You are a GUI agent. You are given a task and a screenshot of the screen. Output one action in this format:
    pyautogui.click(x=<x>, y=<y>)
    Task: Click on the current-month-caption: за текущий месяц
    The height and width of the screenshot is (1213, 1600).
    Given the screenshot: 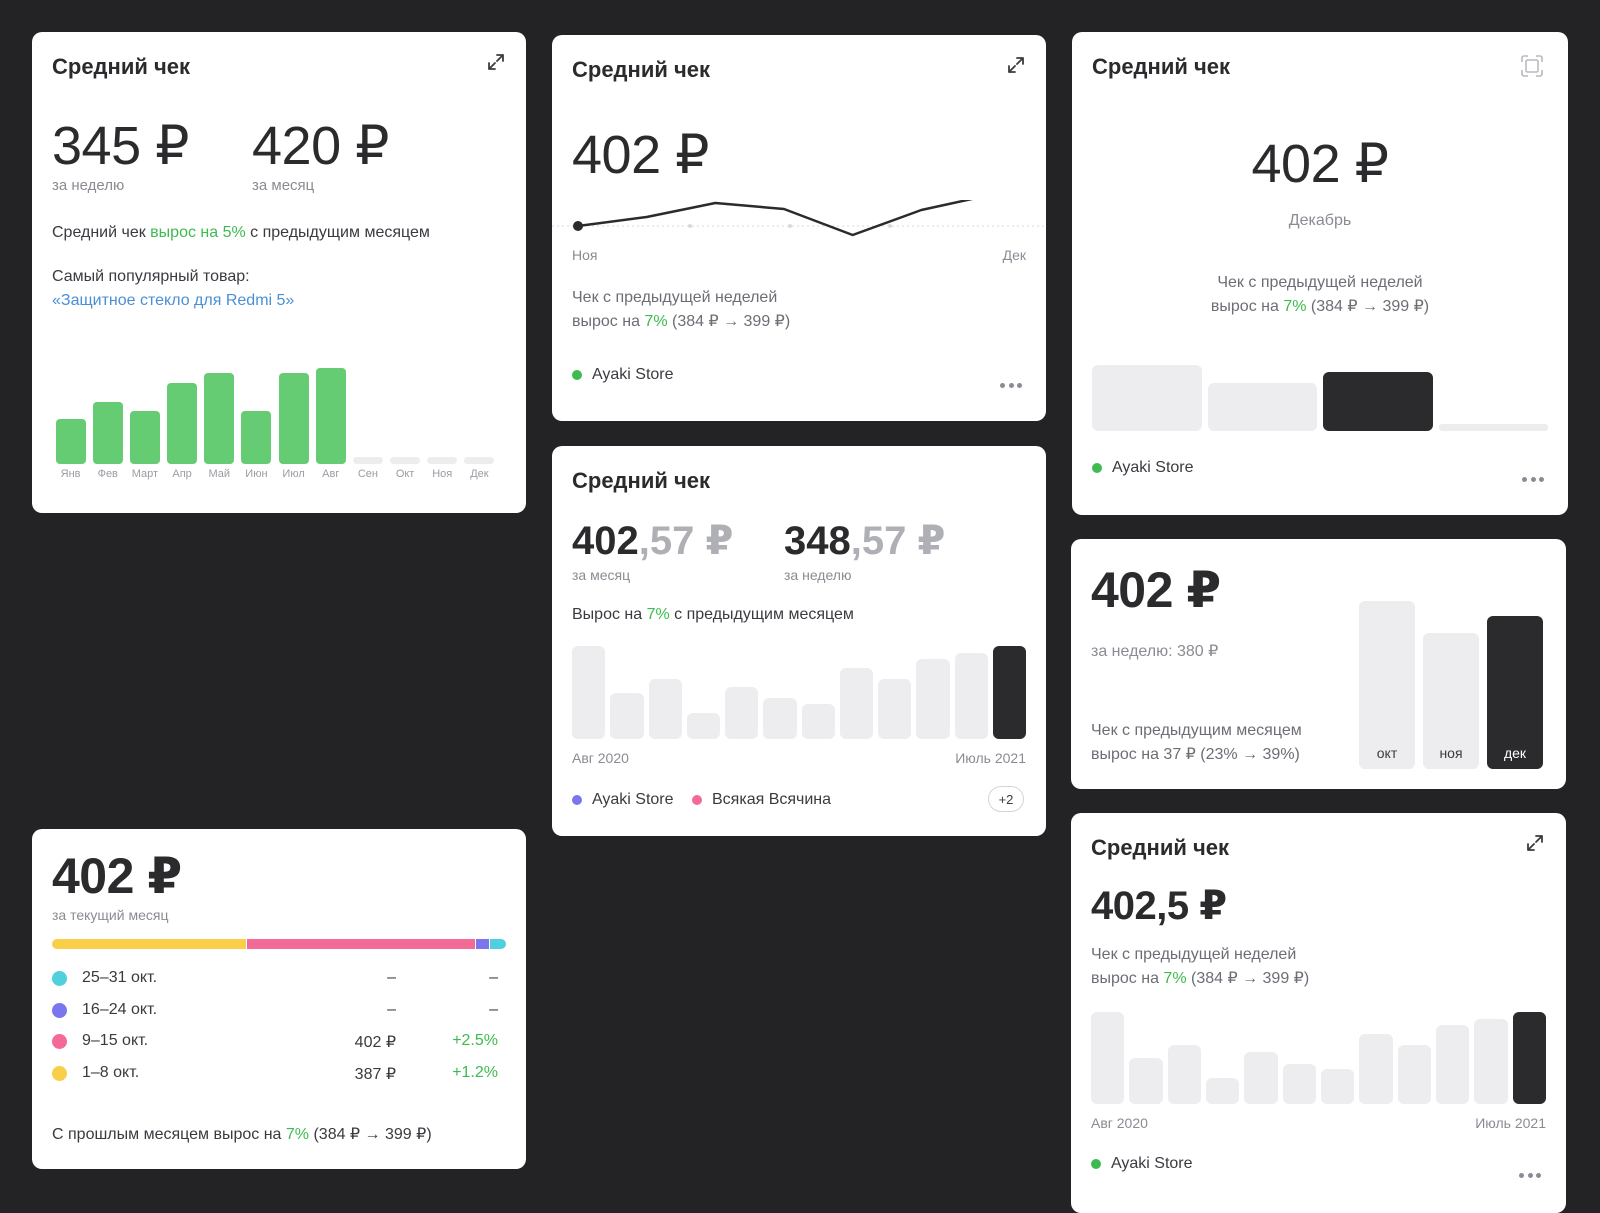 What is the action you would take?
    pyautogui.click(x=110, y=915)
    